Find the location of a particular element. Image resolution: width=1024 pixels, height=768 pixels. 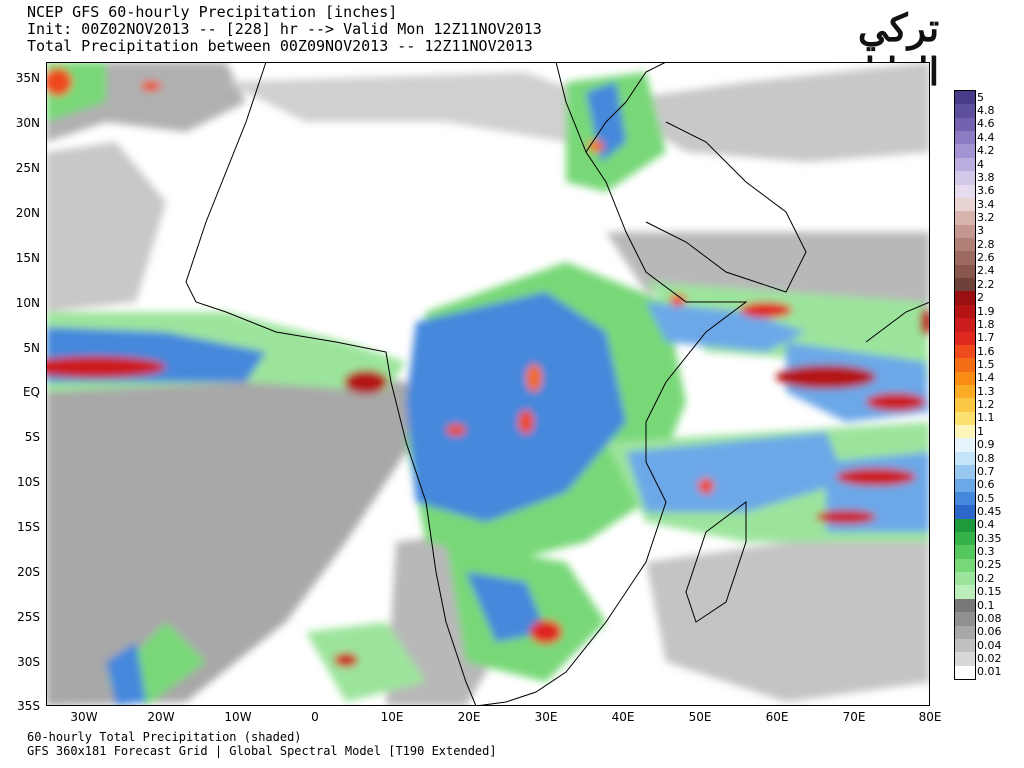

colorbar-label: 1.3 is located at coordinates (986, 391).